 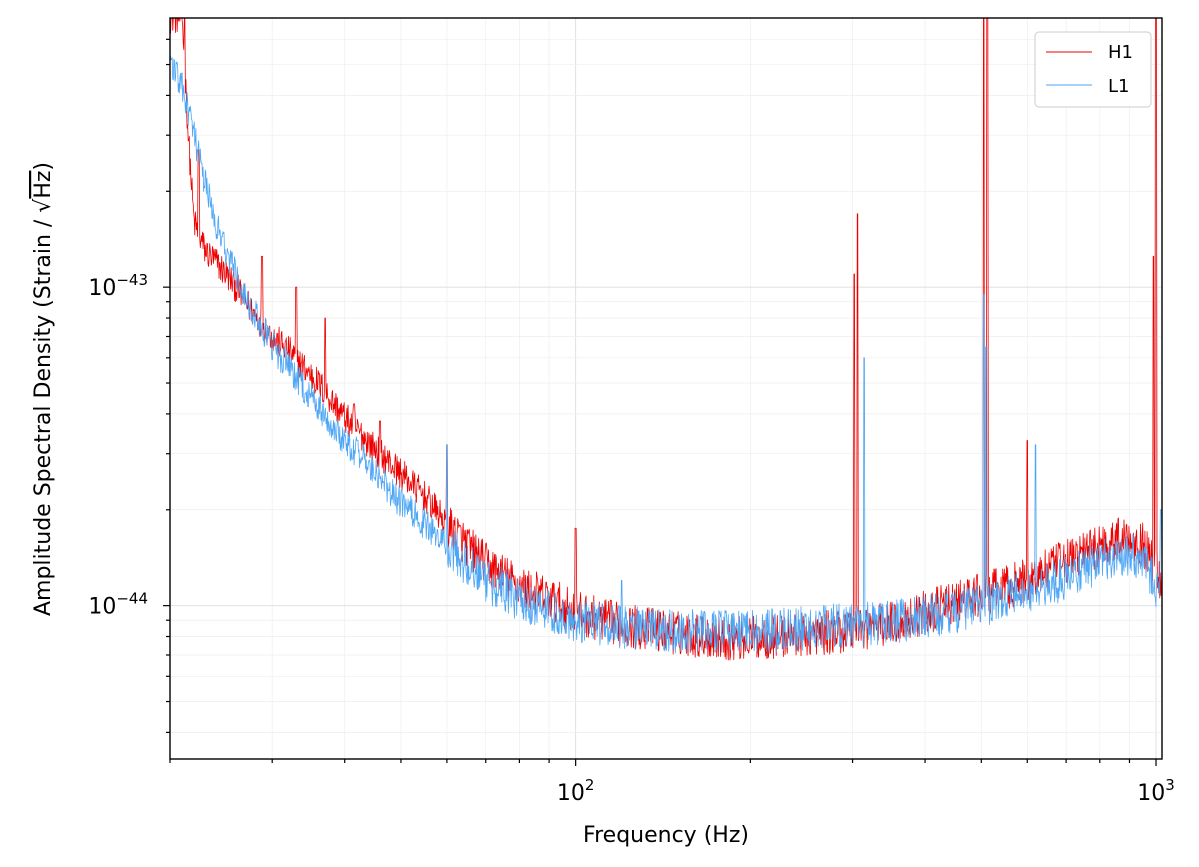 What do you see at coordinates (666, 835) in the screenshot?
I see `x-axis-title: Frequency (Hz)` at bounding box center [666, 835].